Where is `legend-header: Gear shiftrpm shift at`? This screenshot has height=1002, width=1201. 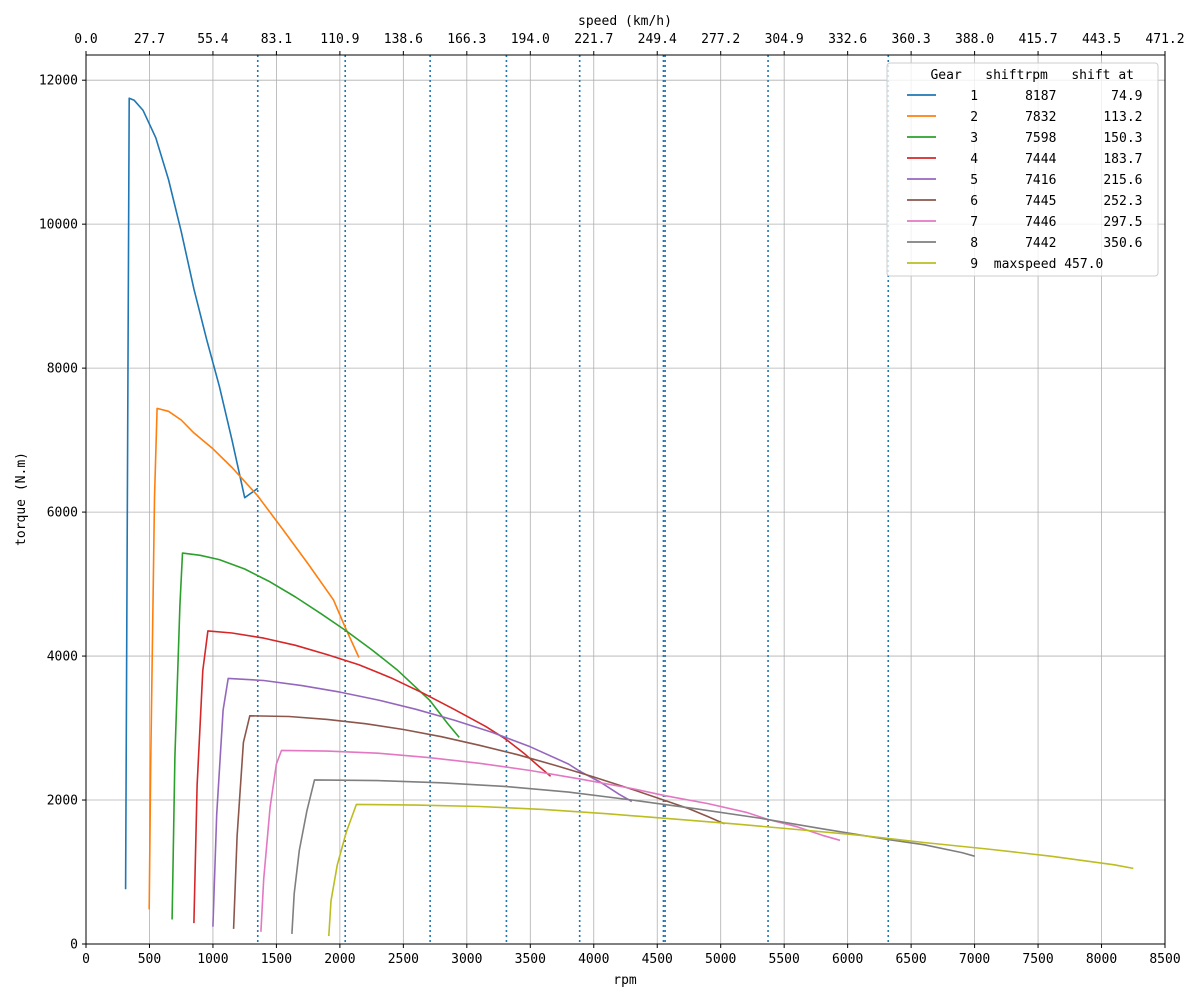
legend-header: Gear shiftrpm shift at is located at coordinates (1020, 75).